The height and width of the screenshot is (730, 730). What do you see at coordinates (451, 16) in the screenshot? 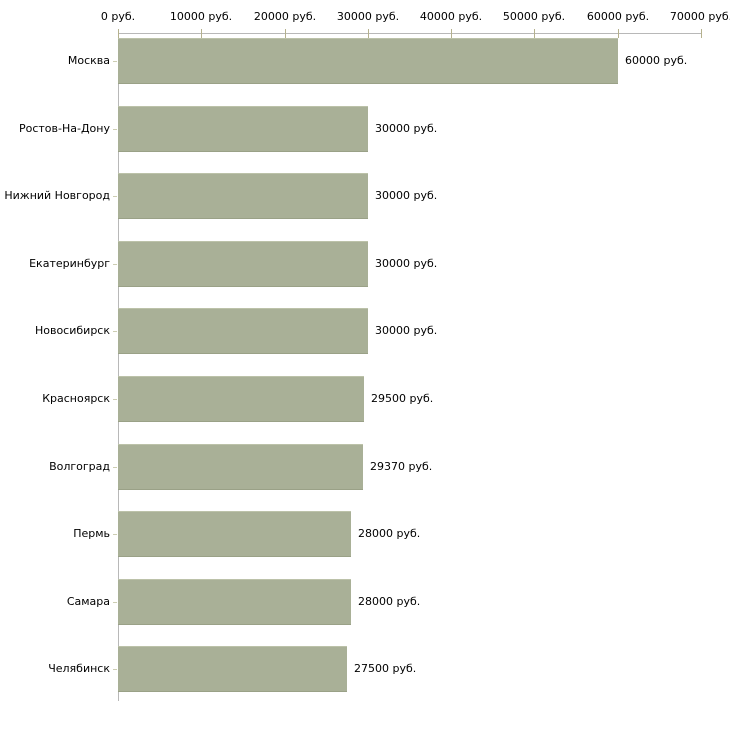
I see `x-axis-tick-label: 40000 руб.` at bounding box center [451, 16].